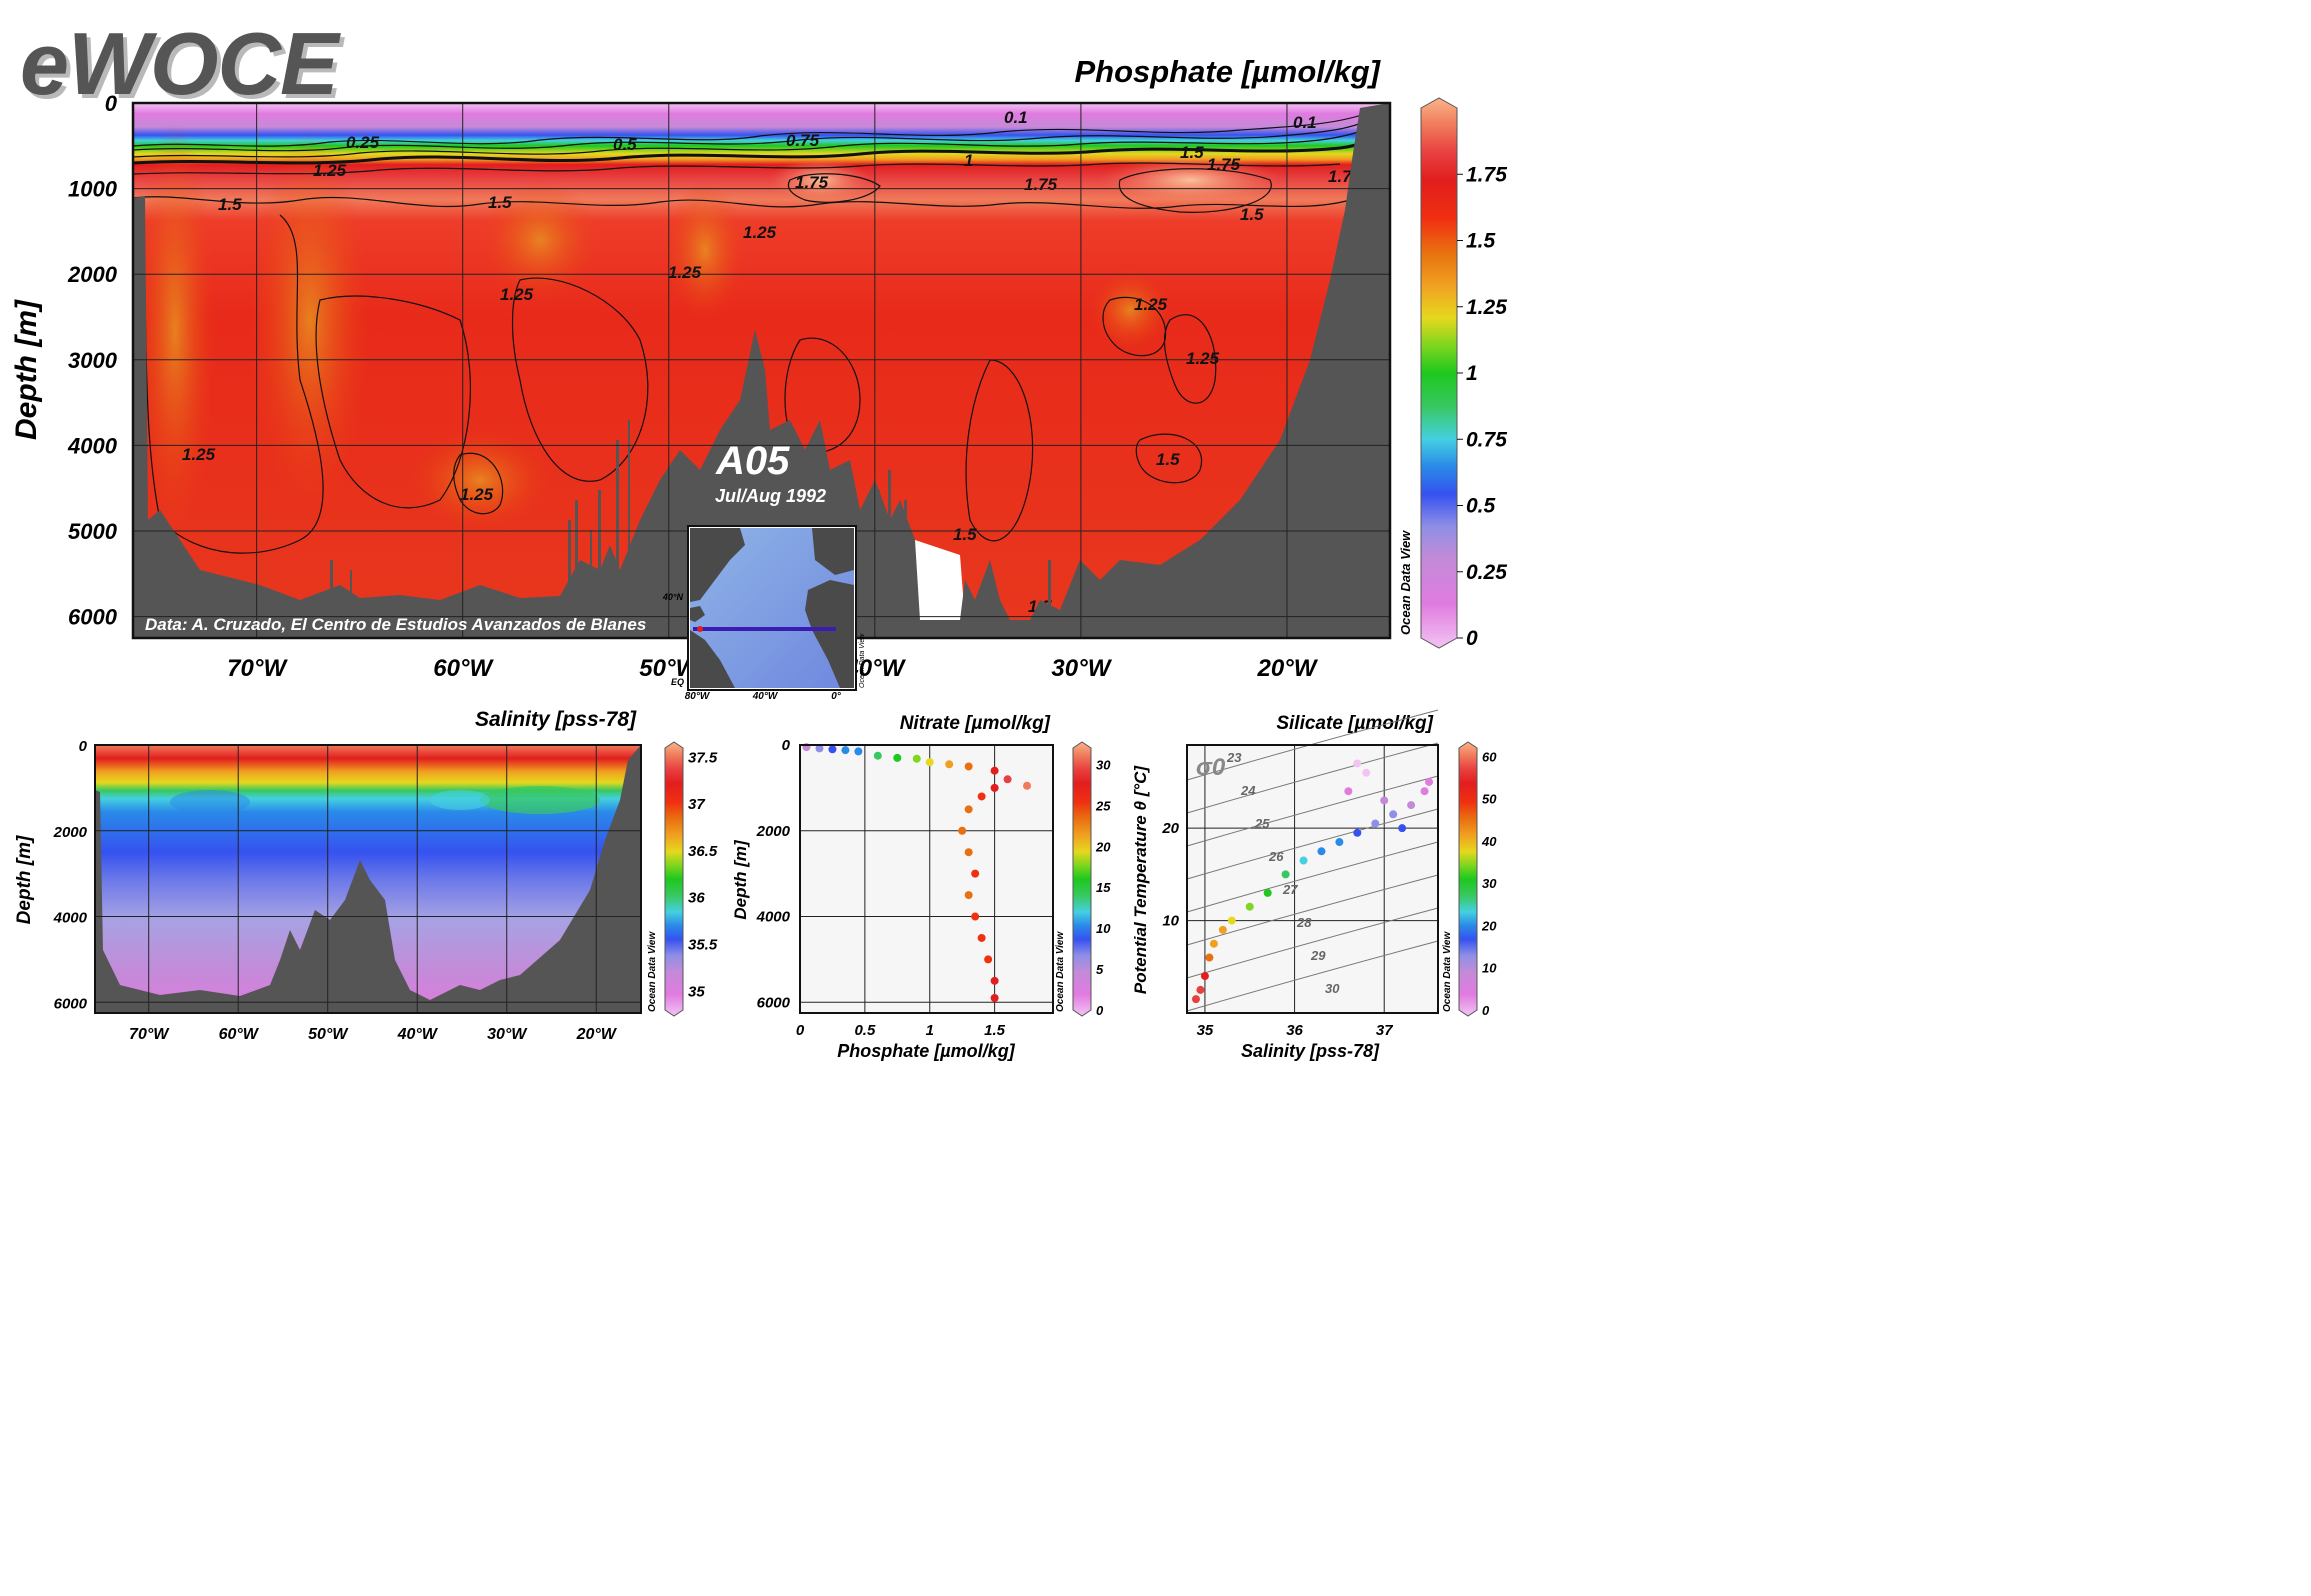 The width and height of the screenshot is (2311, 1596). I want to click on inset-lat-label: EQ, so click(677, 682).